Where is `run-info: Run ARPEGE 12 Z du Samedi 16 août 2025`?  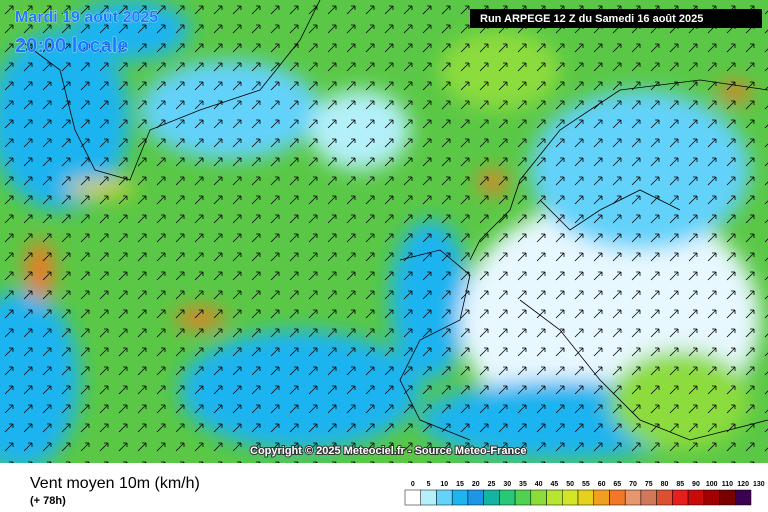 run-info: Run ARPEGE 12 Z du Samedi 16 août 2025 is located at coordinates (591, 19).